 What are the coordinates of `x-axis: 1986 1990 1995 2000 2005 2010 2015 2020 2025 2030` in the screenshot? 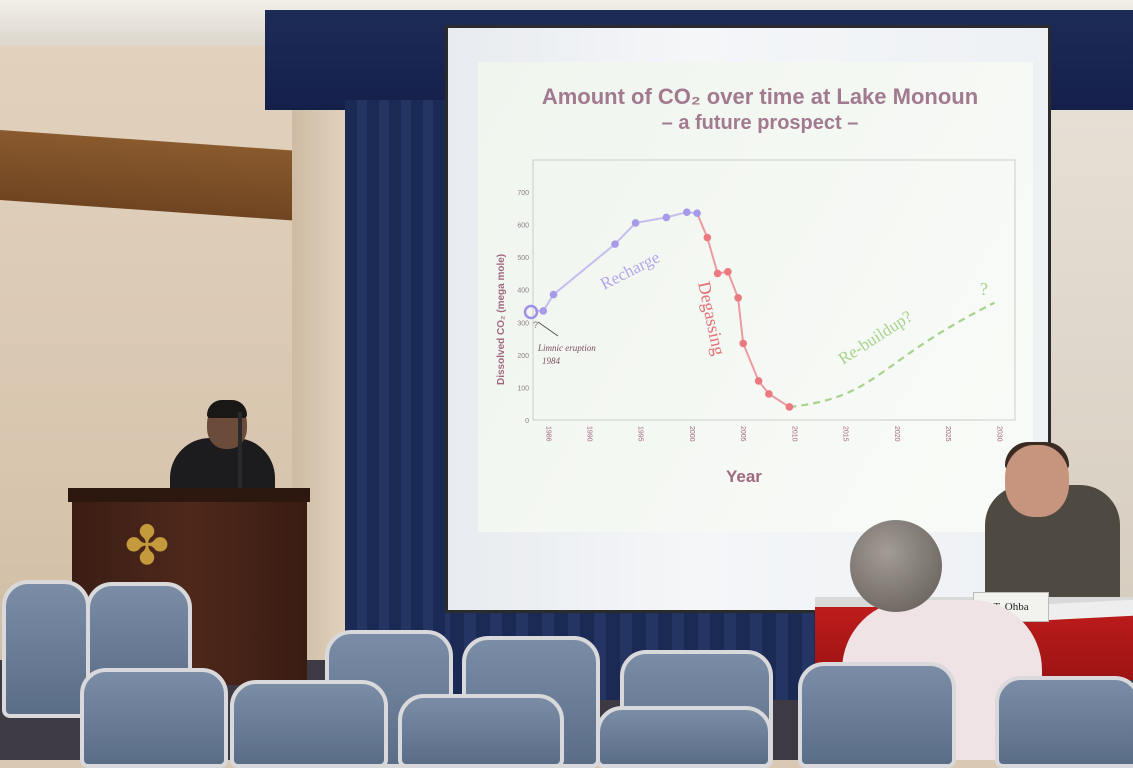 It's located at (773, 434).